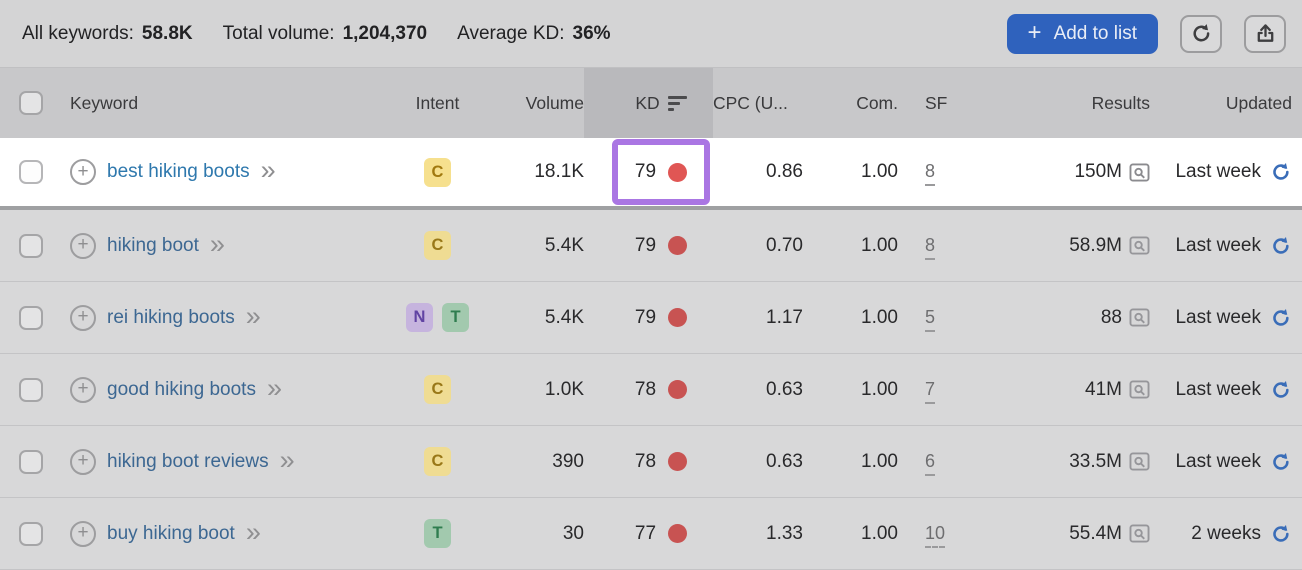 The width and height of the screenshot is (1302, 570). What do you see at coordinates (153, 245) in the screenshot?
I see `keyword-link: hiking boot` at bounding box center [153, 245].